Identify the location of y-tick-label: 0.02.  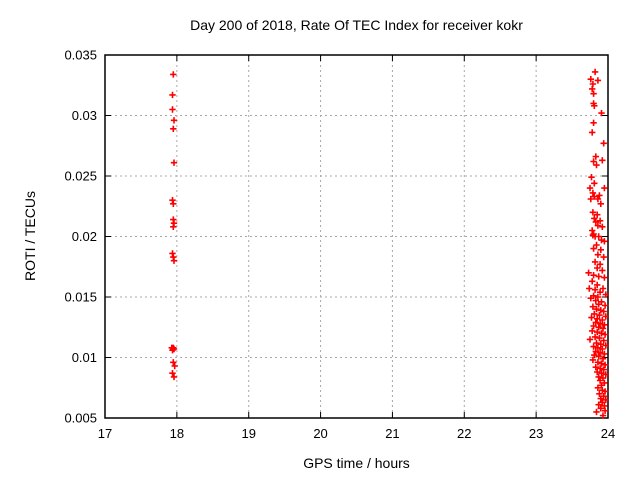
(84, 236).